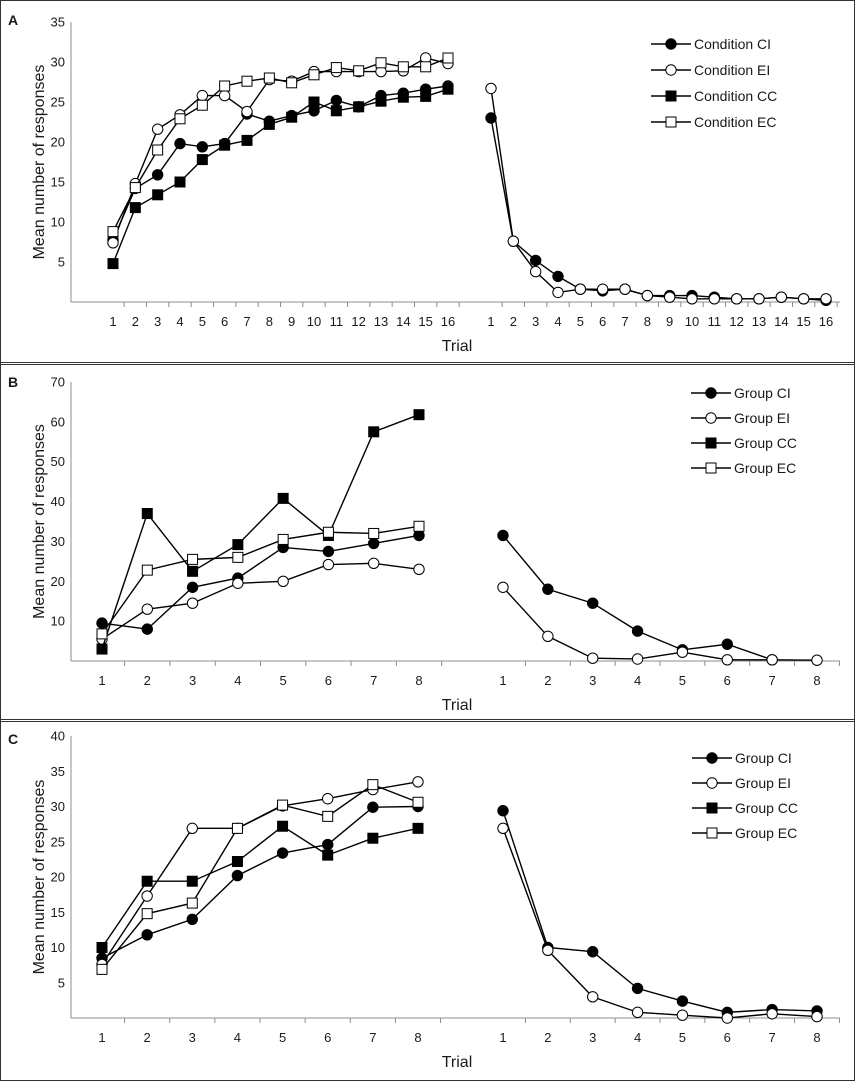  What do you see at coordinates (39, 877) in the screenshot?
I see `y-axis-title: Mean number of responses` at bounding box center [39, 877].